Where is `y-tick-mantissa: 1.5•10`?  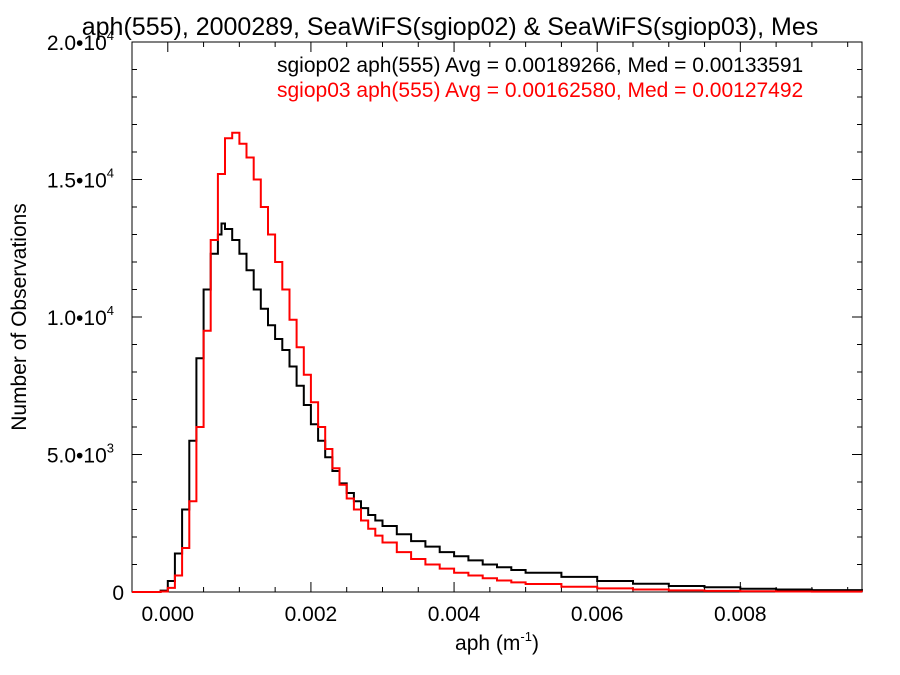
y-tick-mantissa: 1.5•10 is located at coordinates (77, 181).